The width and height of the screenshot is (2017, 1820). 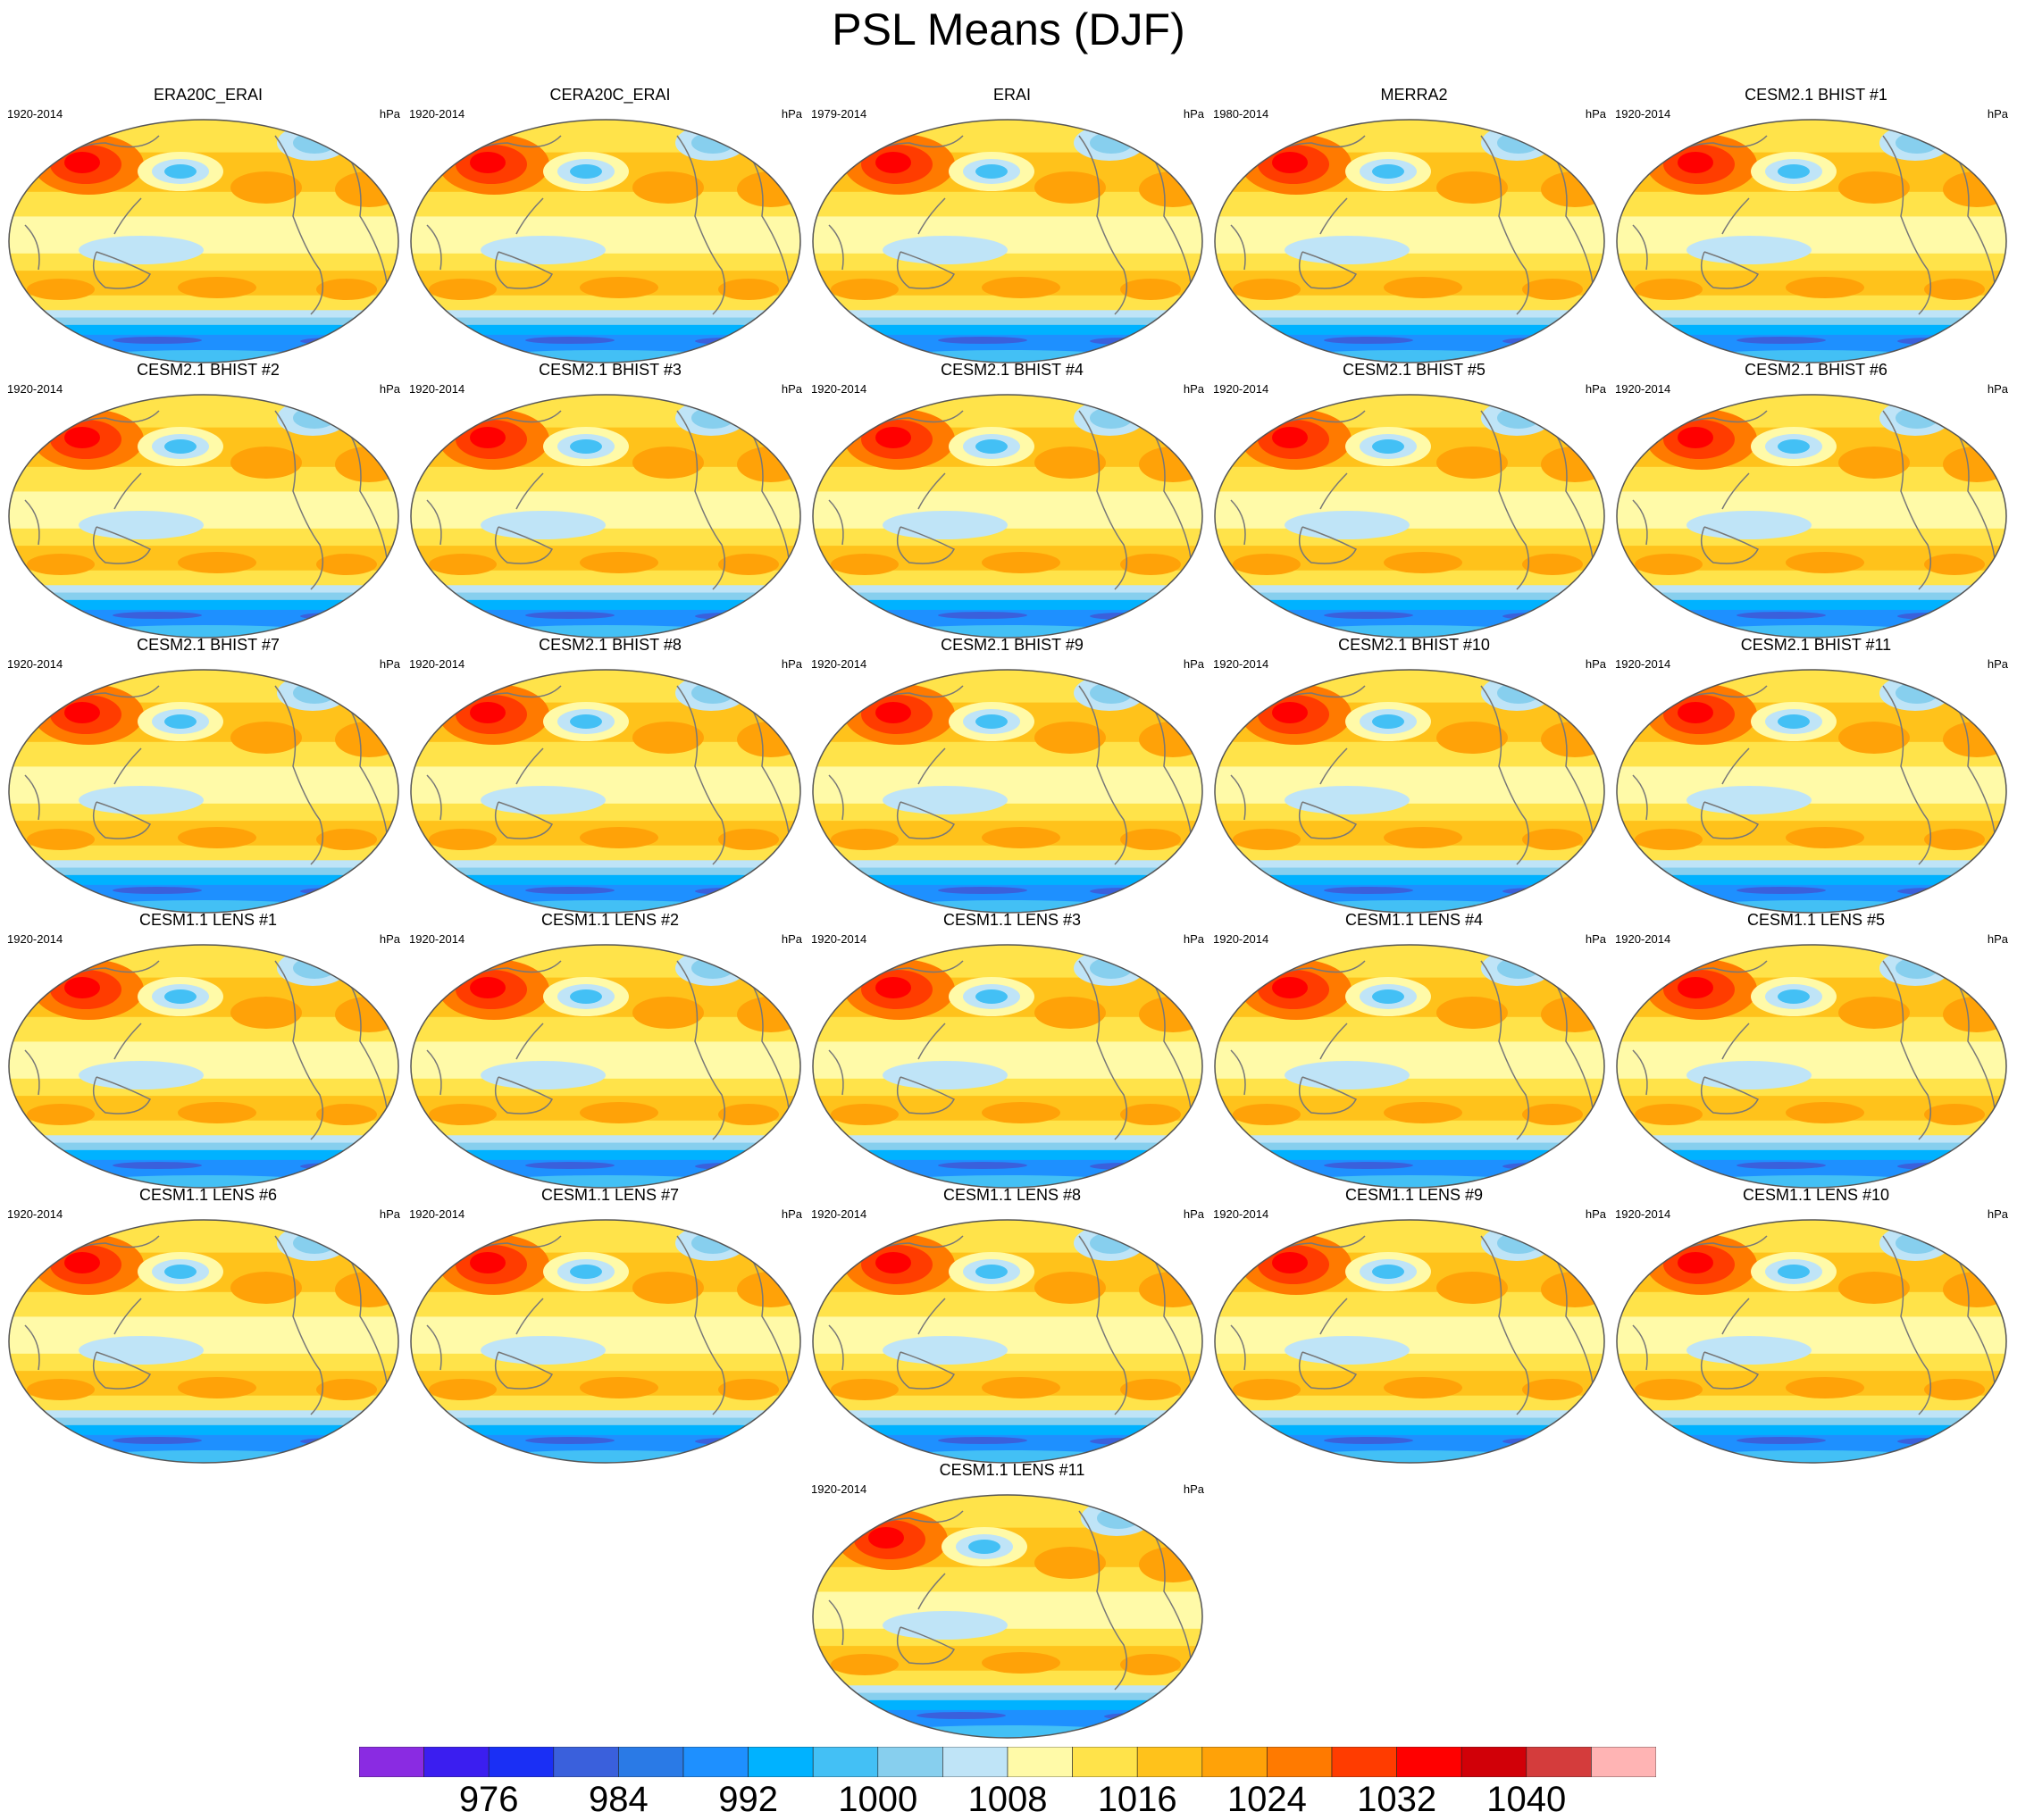 I want to click on colorbar, so click(x=1007, y=1762).